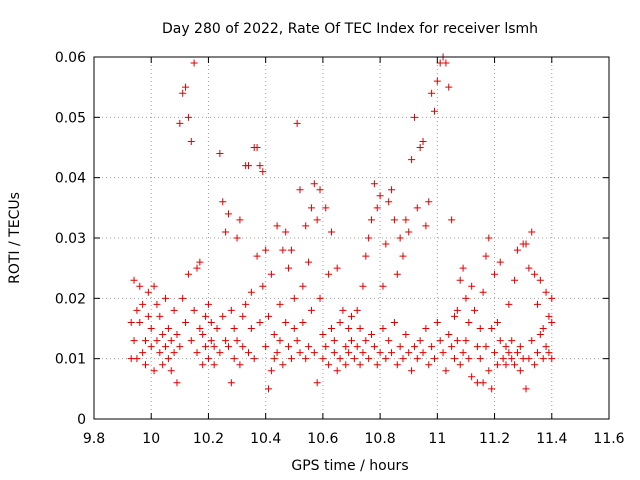 The width and height of the screenshot is (640, 480). Describe the element at coordinates (15, 238) in the screenshot. I see `y-axis-label: ROTI / TECUs` at that location.